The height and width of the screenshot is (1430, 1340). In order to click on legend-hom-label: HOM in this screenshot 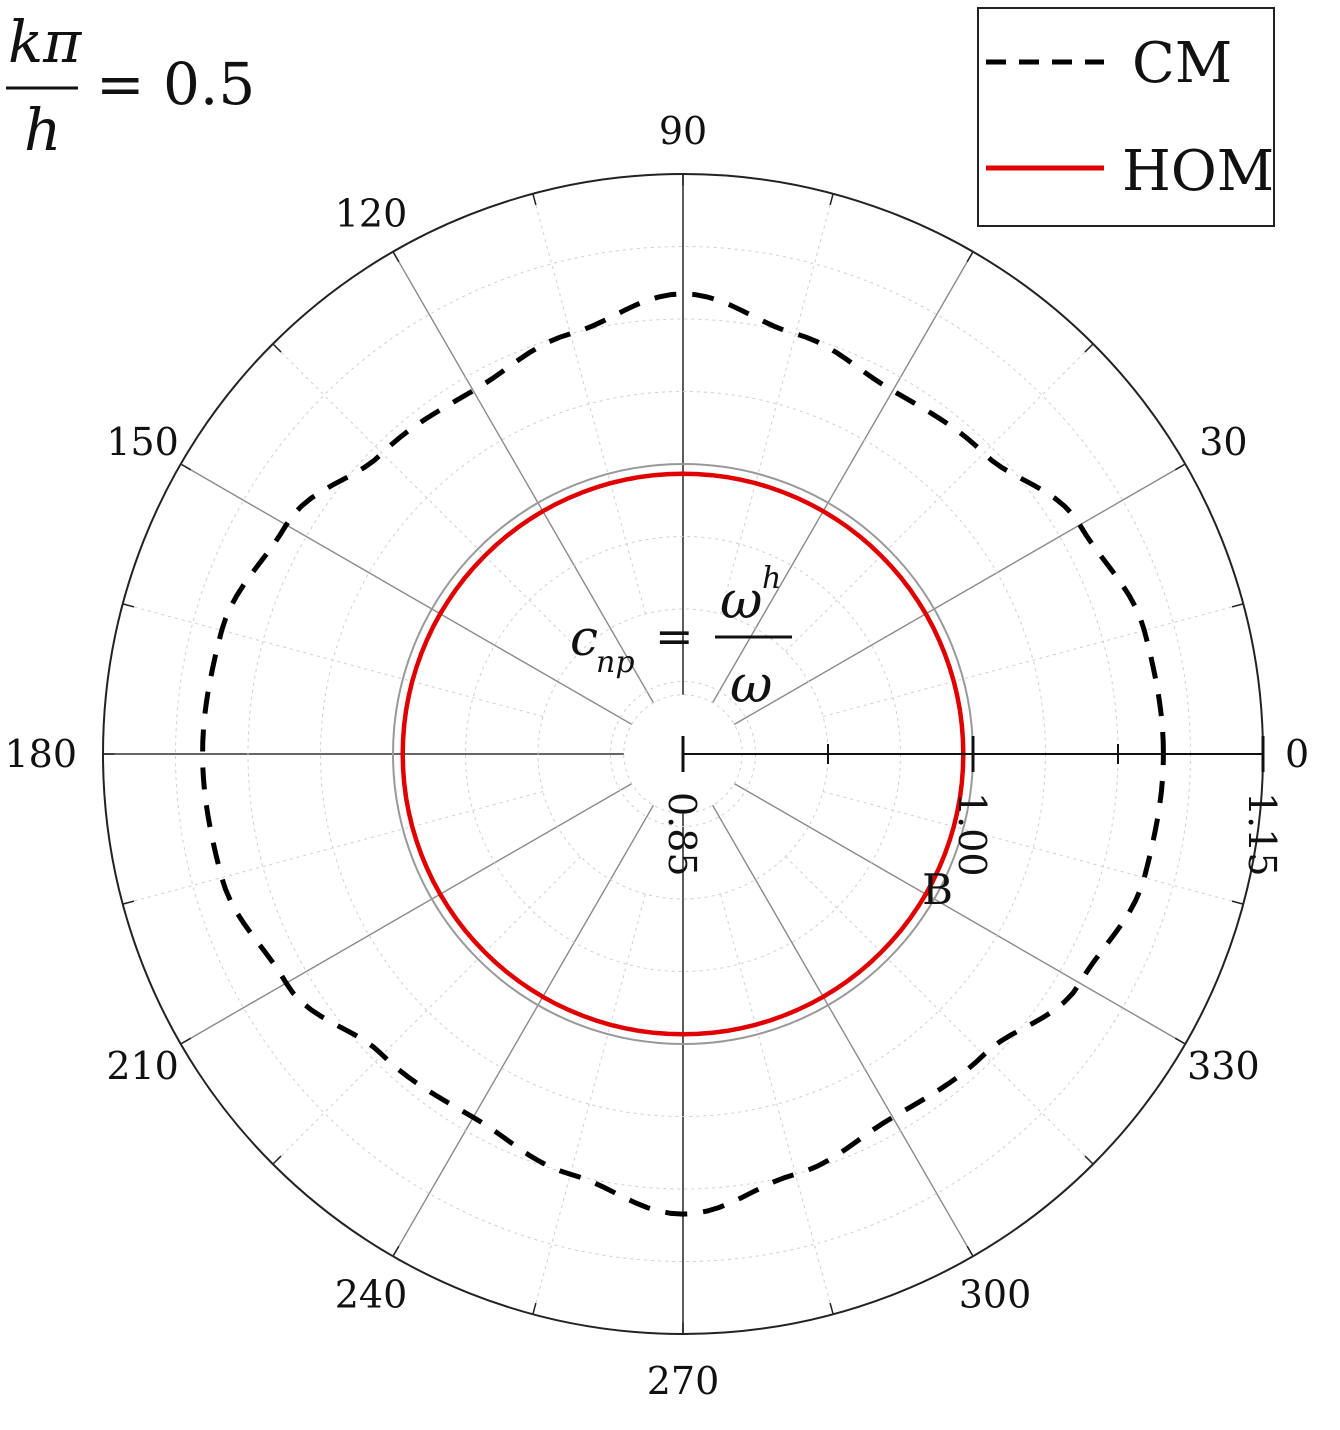, I will do `click(1198, 171)`.